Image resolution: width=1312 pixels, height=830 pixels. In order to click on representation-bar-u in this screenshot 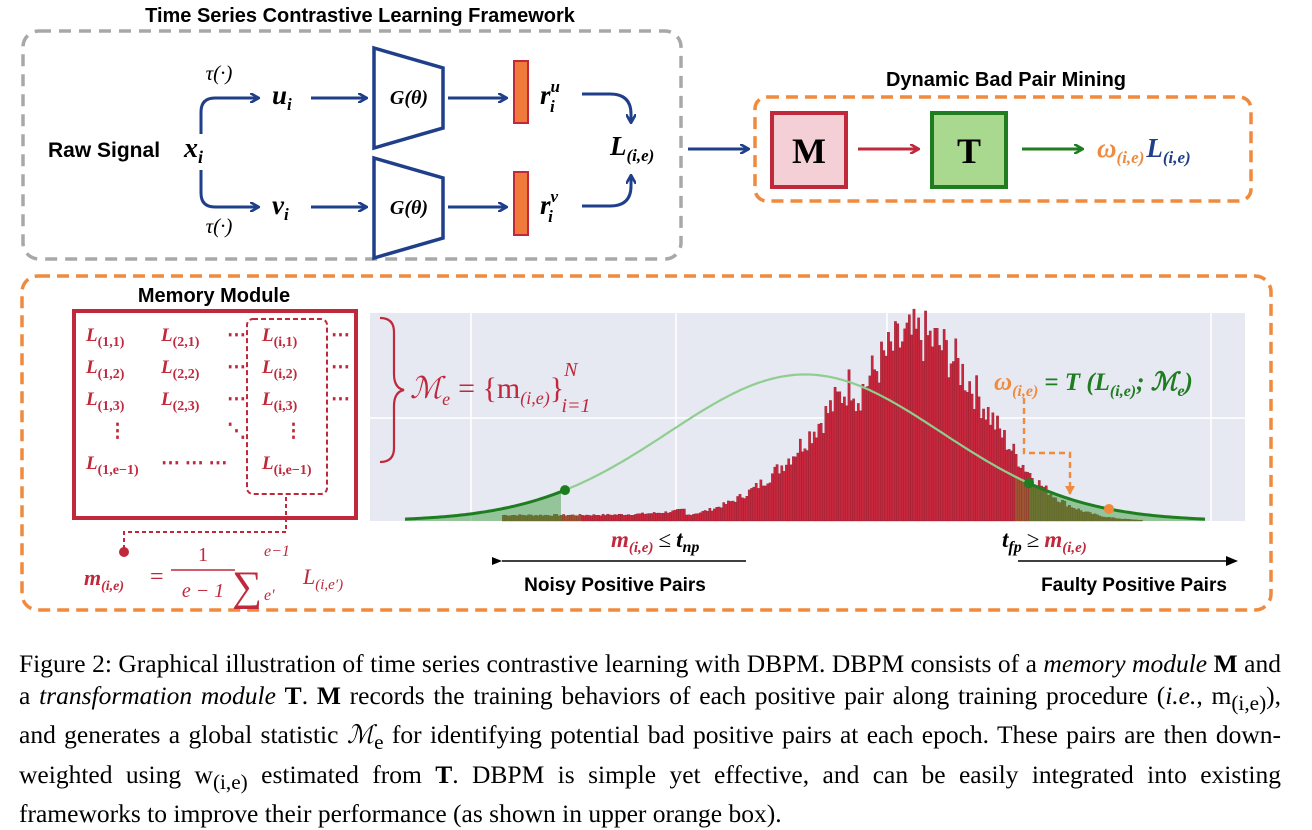, I will do `click(521, 92)`.